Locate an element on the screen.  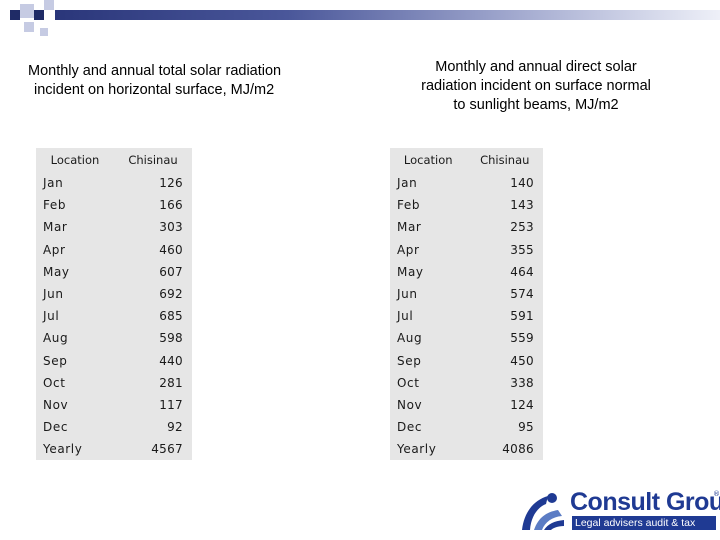
table-row: Jul 591 is located at coordinates (466, 316).